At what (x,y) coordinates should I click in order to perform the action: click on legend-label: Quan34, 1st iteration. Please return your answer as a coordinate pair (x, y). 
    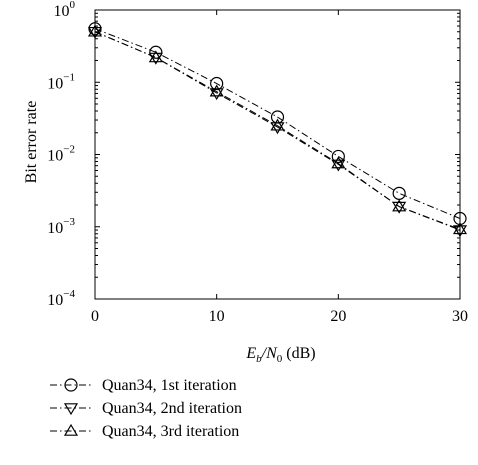
    Looking at the image, I should click on (169, 385).